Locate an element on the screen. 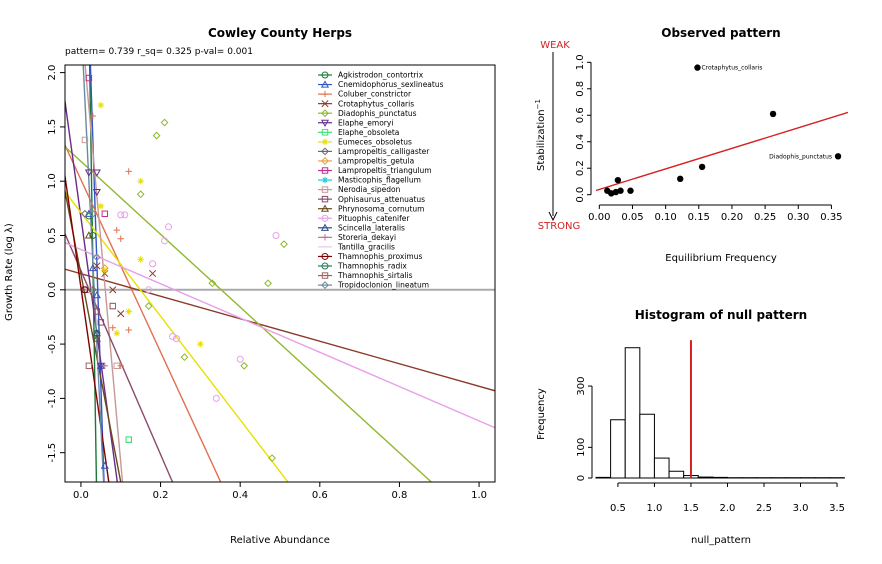 Image resolution: width=882 pixels, height=564 pixels. fit-line-Cnemidophorus_sexlineatus is located at coordinates (97, 273).